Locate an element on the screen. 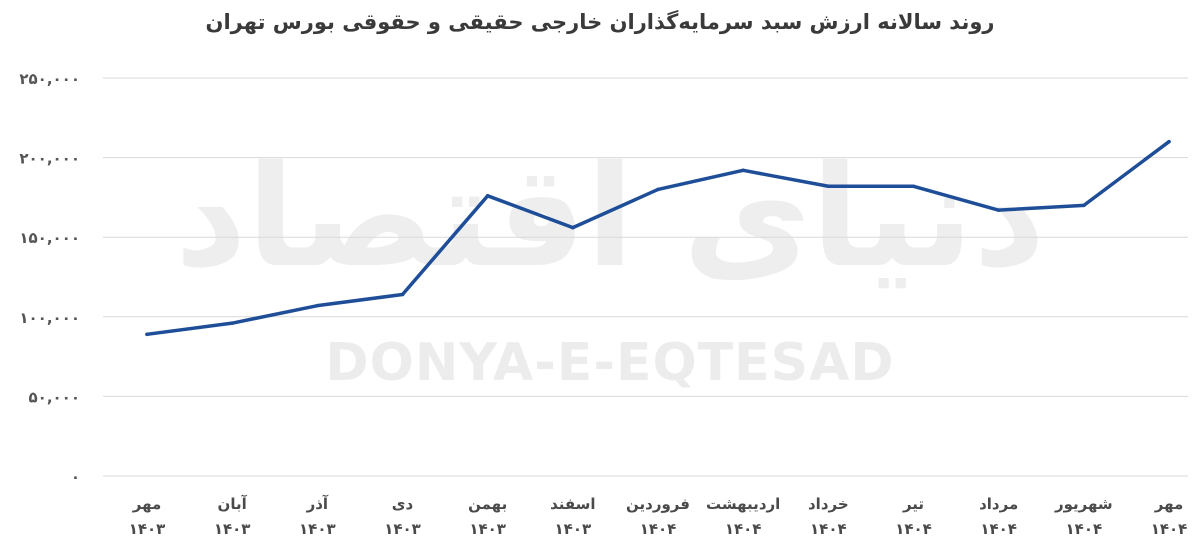 This screenshot has height=556, width=1200. x-tick-label-month: خرداد is located at coordinates (828, 504).